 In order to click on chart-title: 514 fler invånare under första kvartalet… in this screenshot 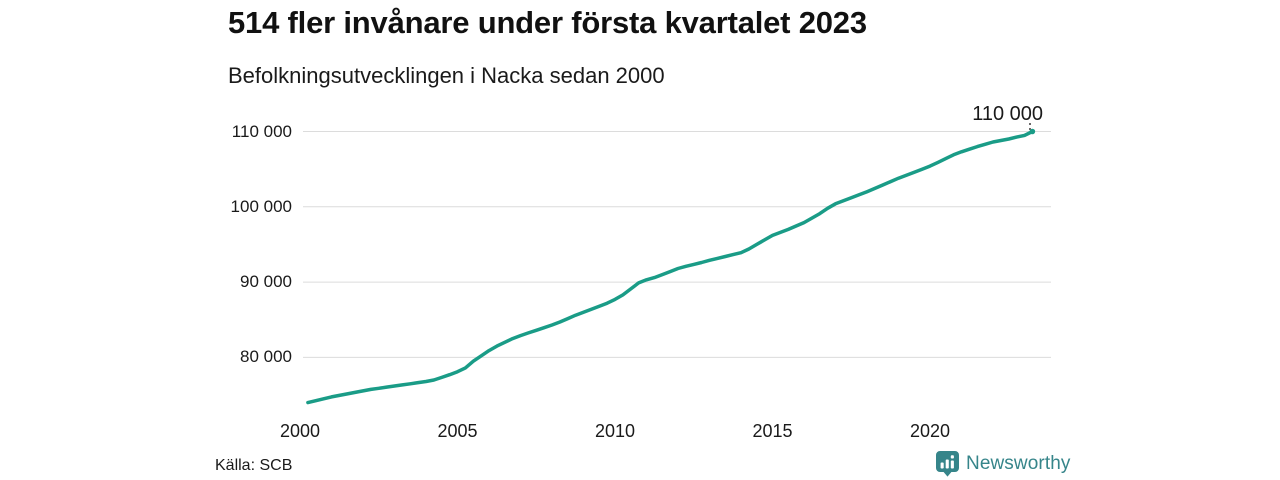, I will do `click(547, 22)`.